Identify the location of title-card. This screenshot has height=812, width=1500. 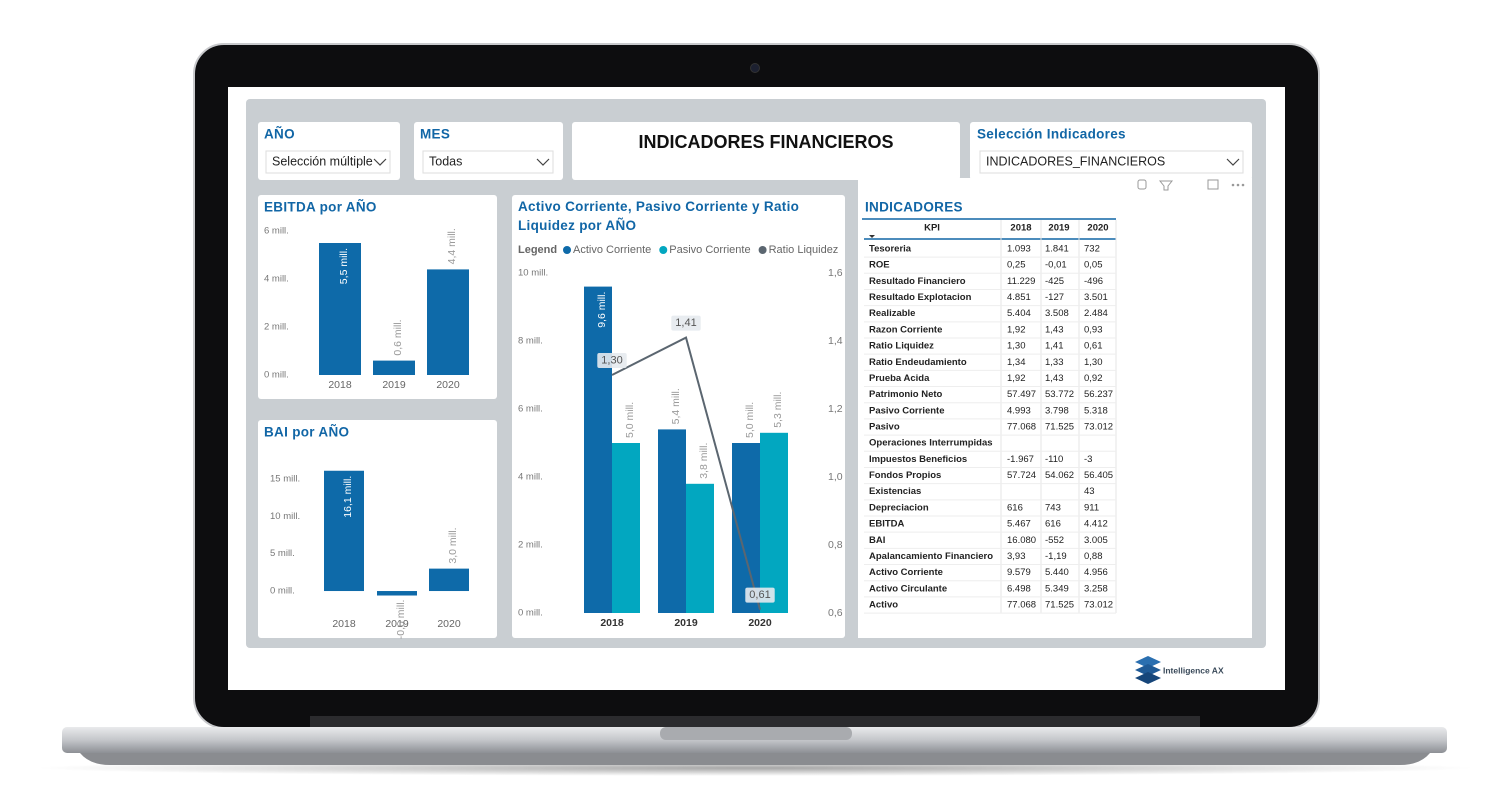
(766, 151).